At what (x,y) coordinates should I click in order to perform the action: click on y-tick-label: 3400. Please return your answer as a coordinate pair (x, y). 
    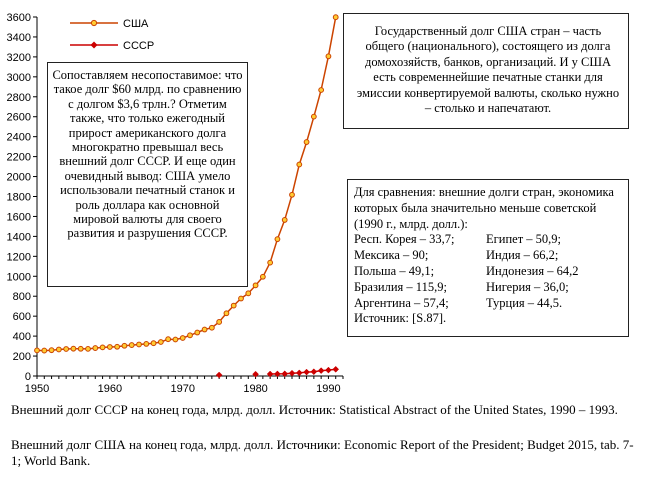
    Looking at the image, I should click on (19, 38).